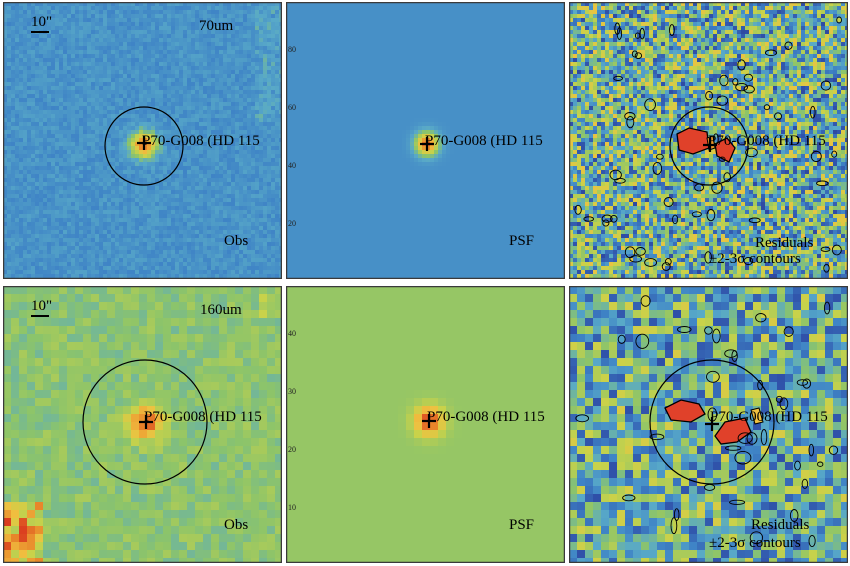 The height and width of the screenshot is (566, 850). Describe the element at coordinates (292, 391) in the screenshot. I see `y-tick-label: 30` at that location.